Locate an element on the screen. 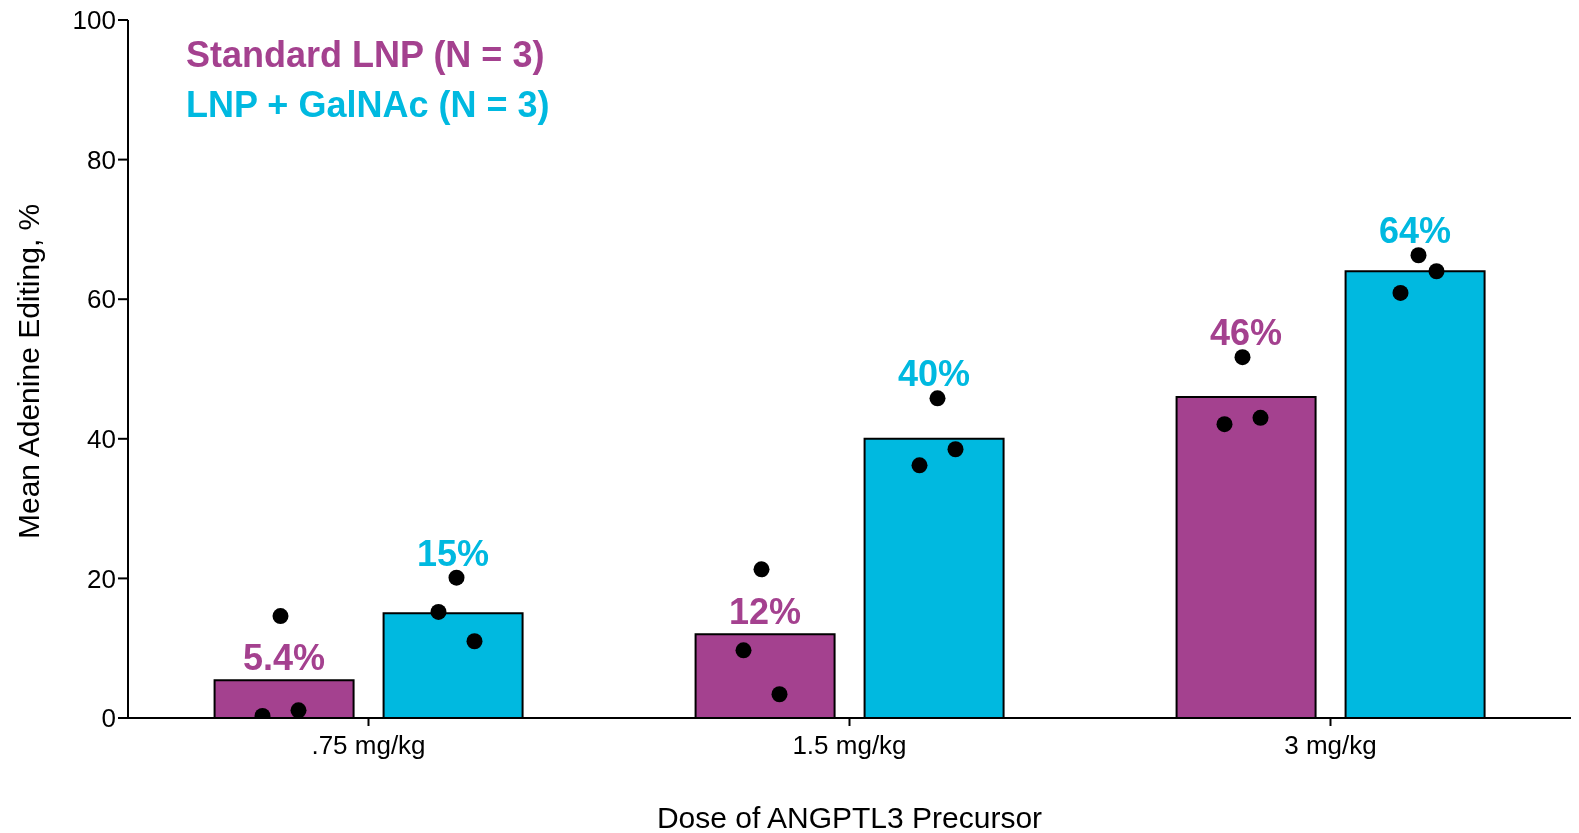 Image resolution: width=1579 pixels, height=833 pixels. data-label: 40% is located at coordinates (934, 374).